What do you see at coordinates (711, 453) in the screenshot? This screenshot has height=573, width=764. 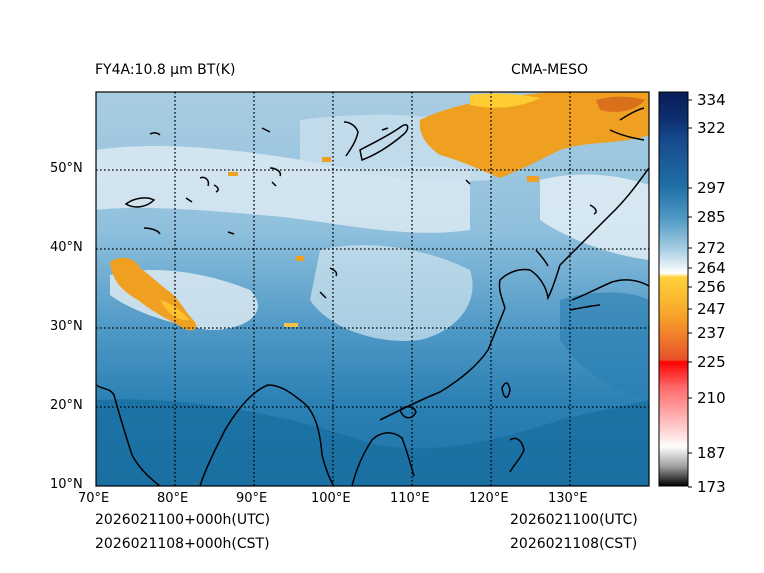 I see `colorbar-label-187: 187` at bounding box center [711, 453].